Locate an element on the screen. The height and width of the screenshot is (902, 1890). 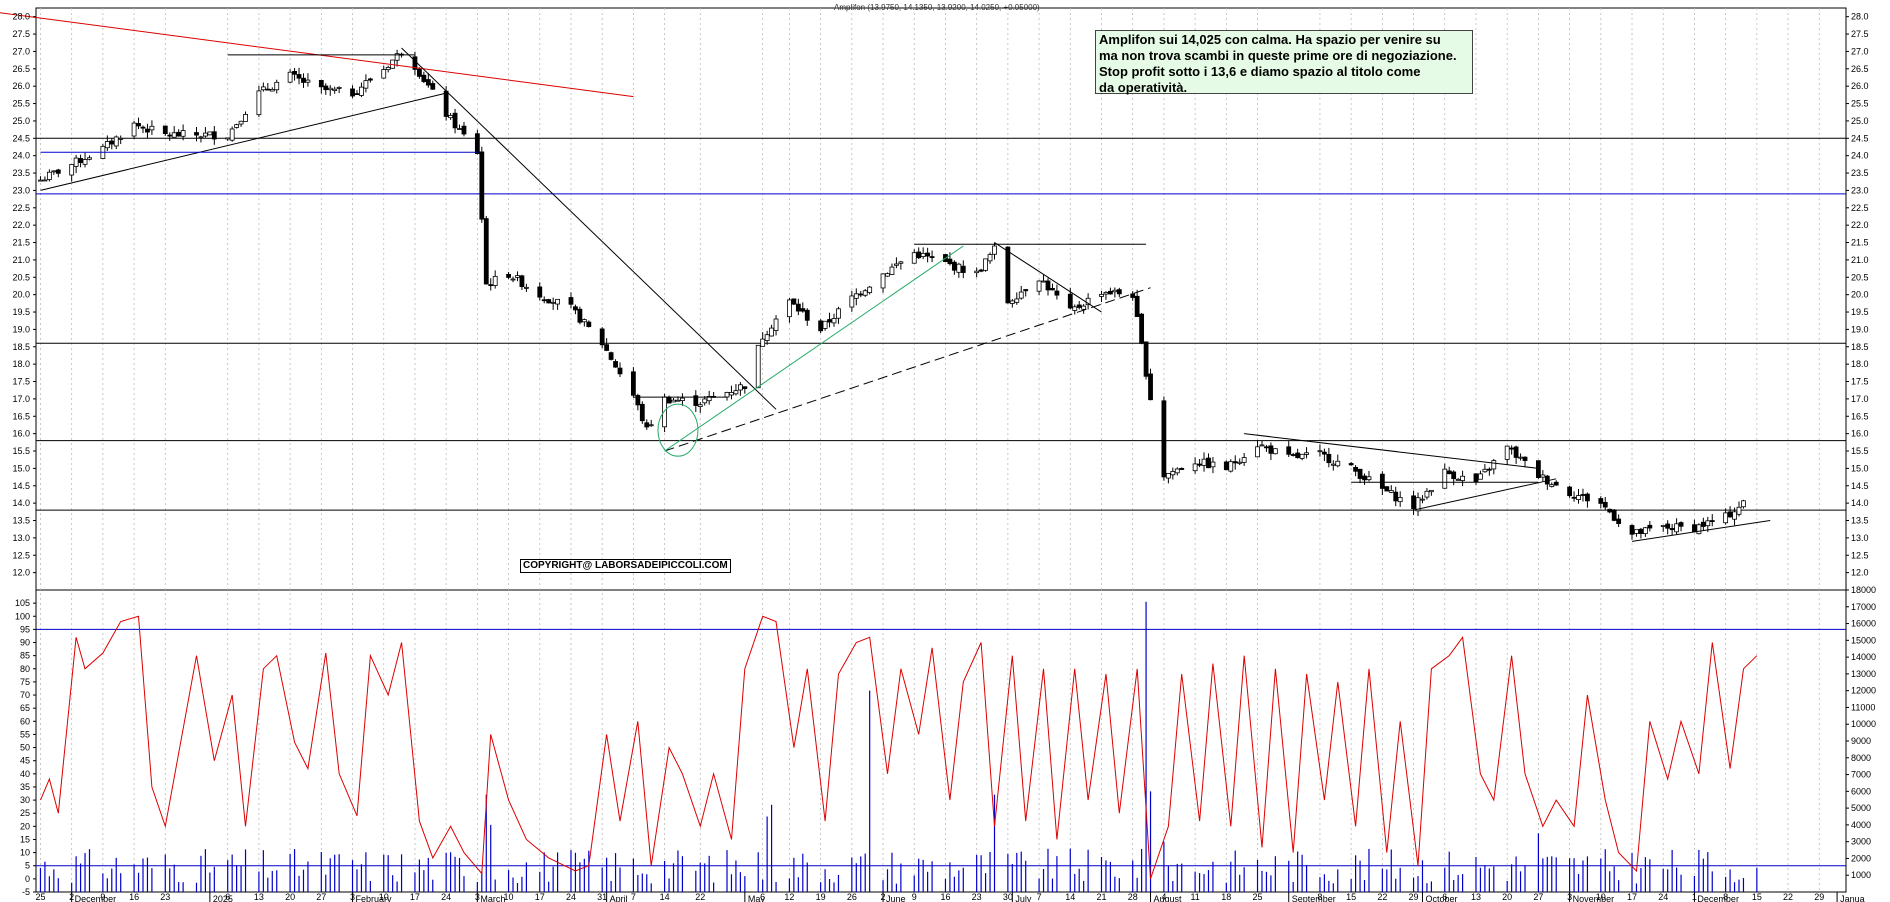
price-tick-label-right: 26.0 is located at coordinates (1860, 86).